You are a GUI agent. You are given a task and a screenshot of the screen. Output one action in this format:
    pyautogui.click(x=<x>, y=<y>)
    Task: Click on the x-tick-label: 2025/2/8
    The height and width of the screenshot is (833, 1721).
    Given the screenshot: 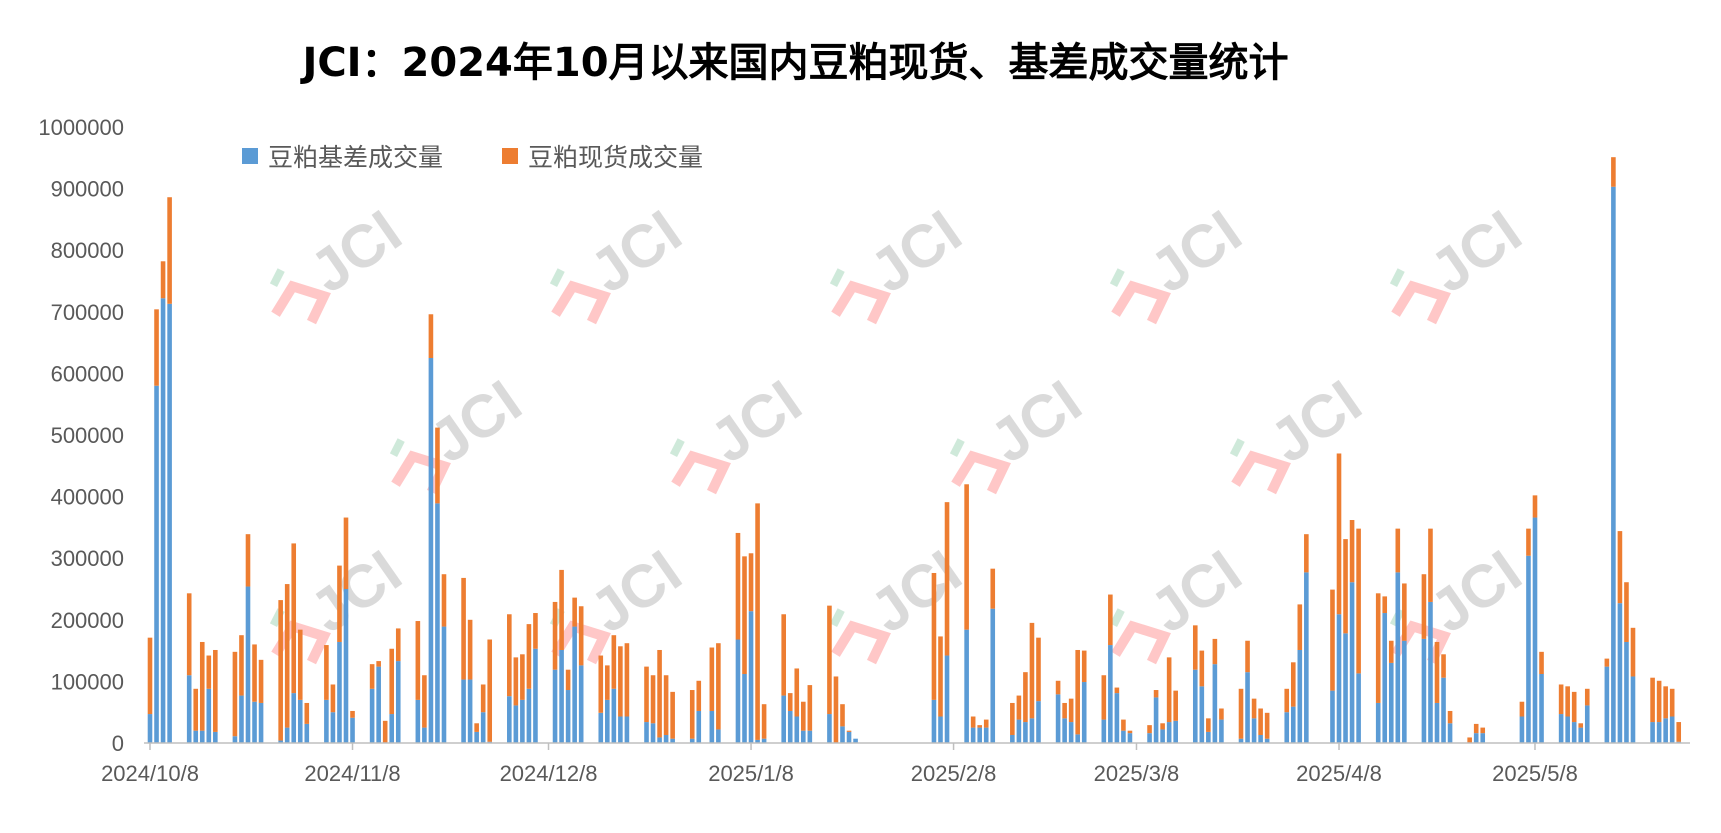 What is the action you would take?
    pyautogui.click(x=954, y=773)
    